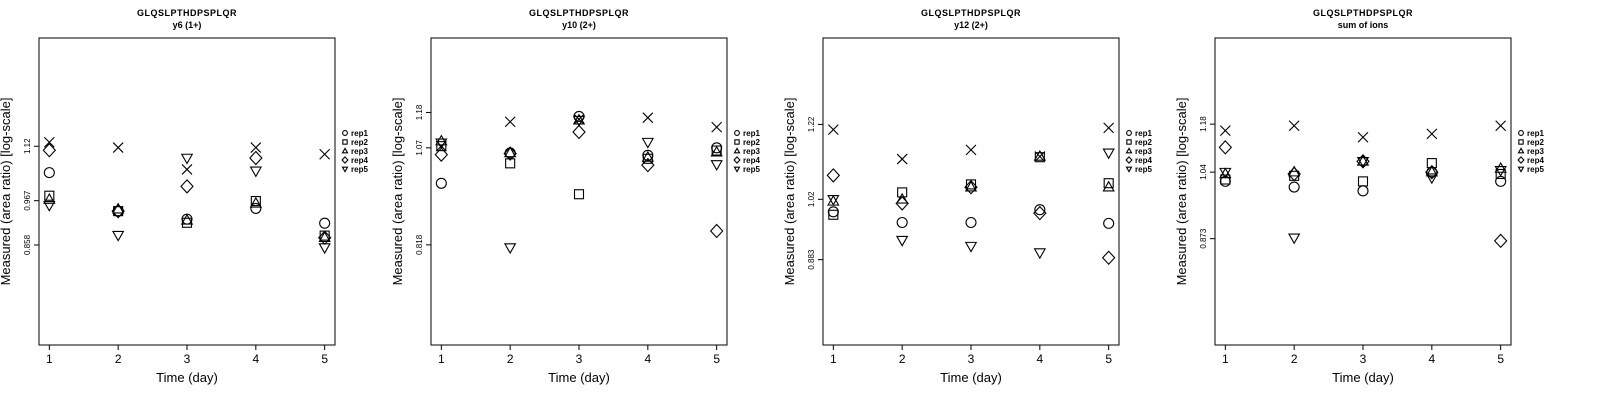  I want to click on y-tick-label: 1.18, so click(1203, 124).